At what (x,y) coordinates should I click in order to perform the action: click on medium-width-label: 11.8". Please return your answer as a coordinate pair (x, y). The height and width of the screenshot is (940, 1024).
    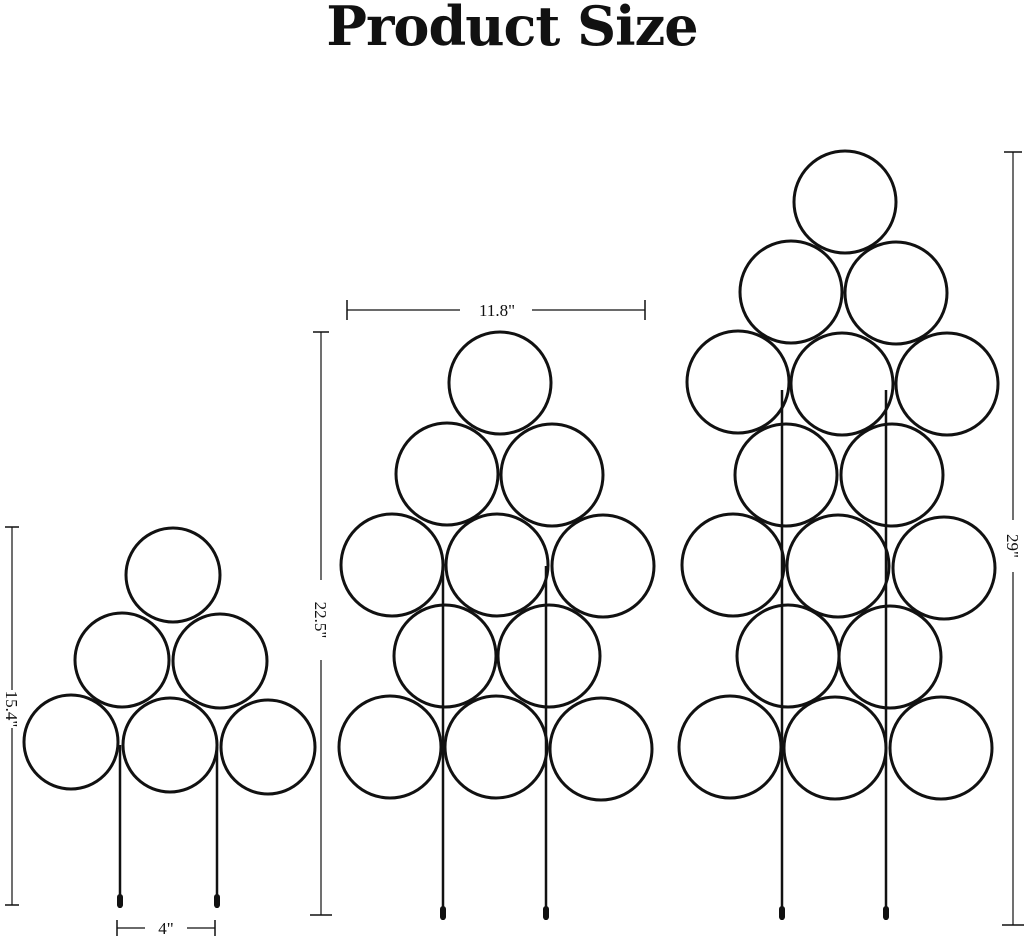
    Looking at the image, I should click on (497, 310).